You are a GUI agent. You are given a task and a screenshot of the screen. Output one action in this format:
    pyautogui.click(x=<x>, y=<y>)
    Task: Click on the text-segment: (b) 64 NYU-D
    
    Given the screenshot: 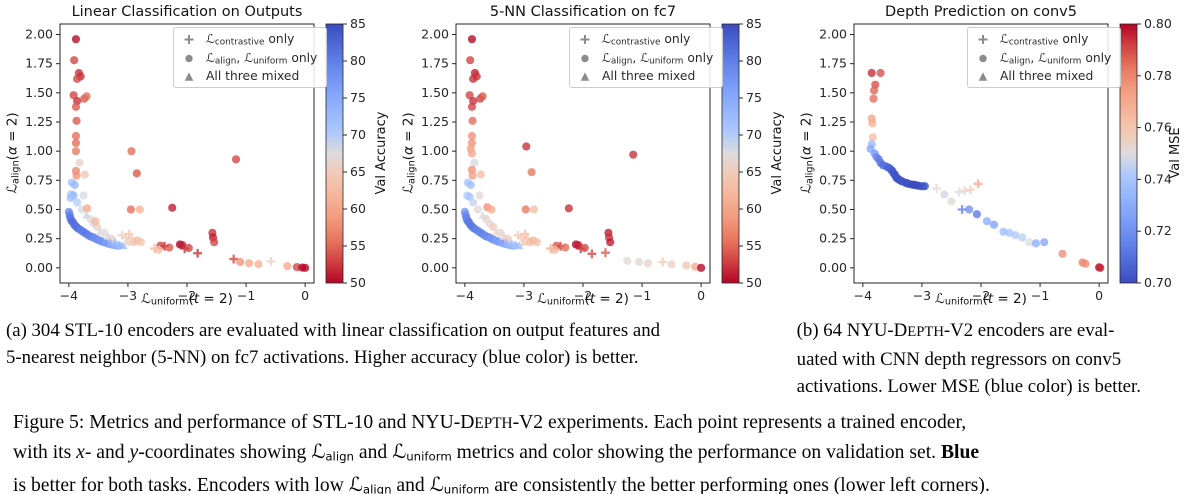 What is the action you would take?
    pyautogui.click(x=852, y=330)
    